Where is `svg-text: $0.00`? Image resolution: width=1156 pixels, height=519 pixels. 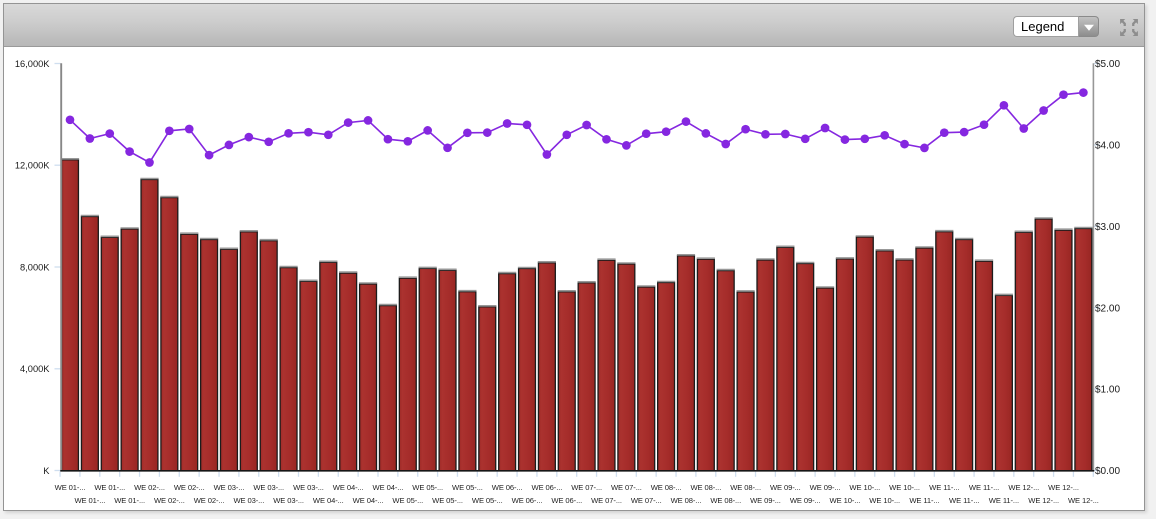 svg-text: $0.00 is located at coordinates (1107, 471).